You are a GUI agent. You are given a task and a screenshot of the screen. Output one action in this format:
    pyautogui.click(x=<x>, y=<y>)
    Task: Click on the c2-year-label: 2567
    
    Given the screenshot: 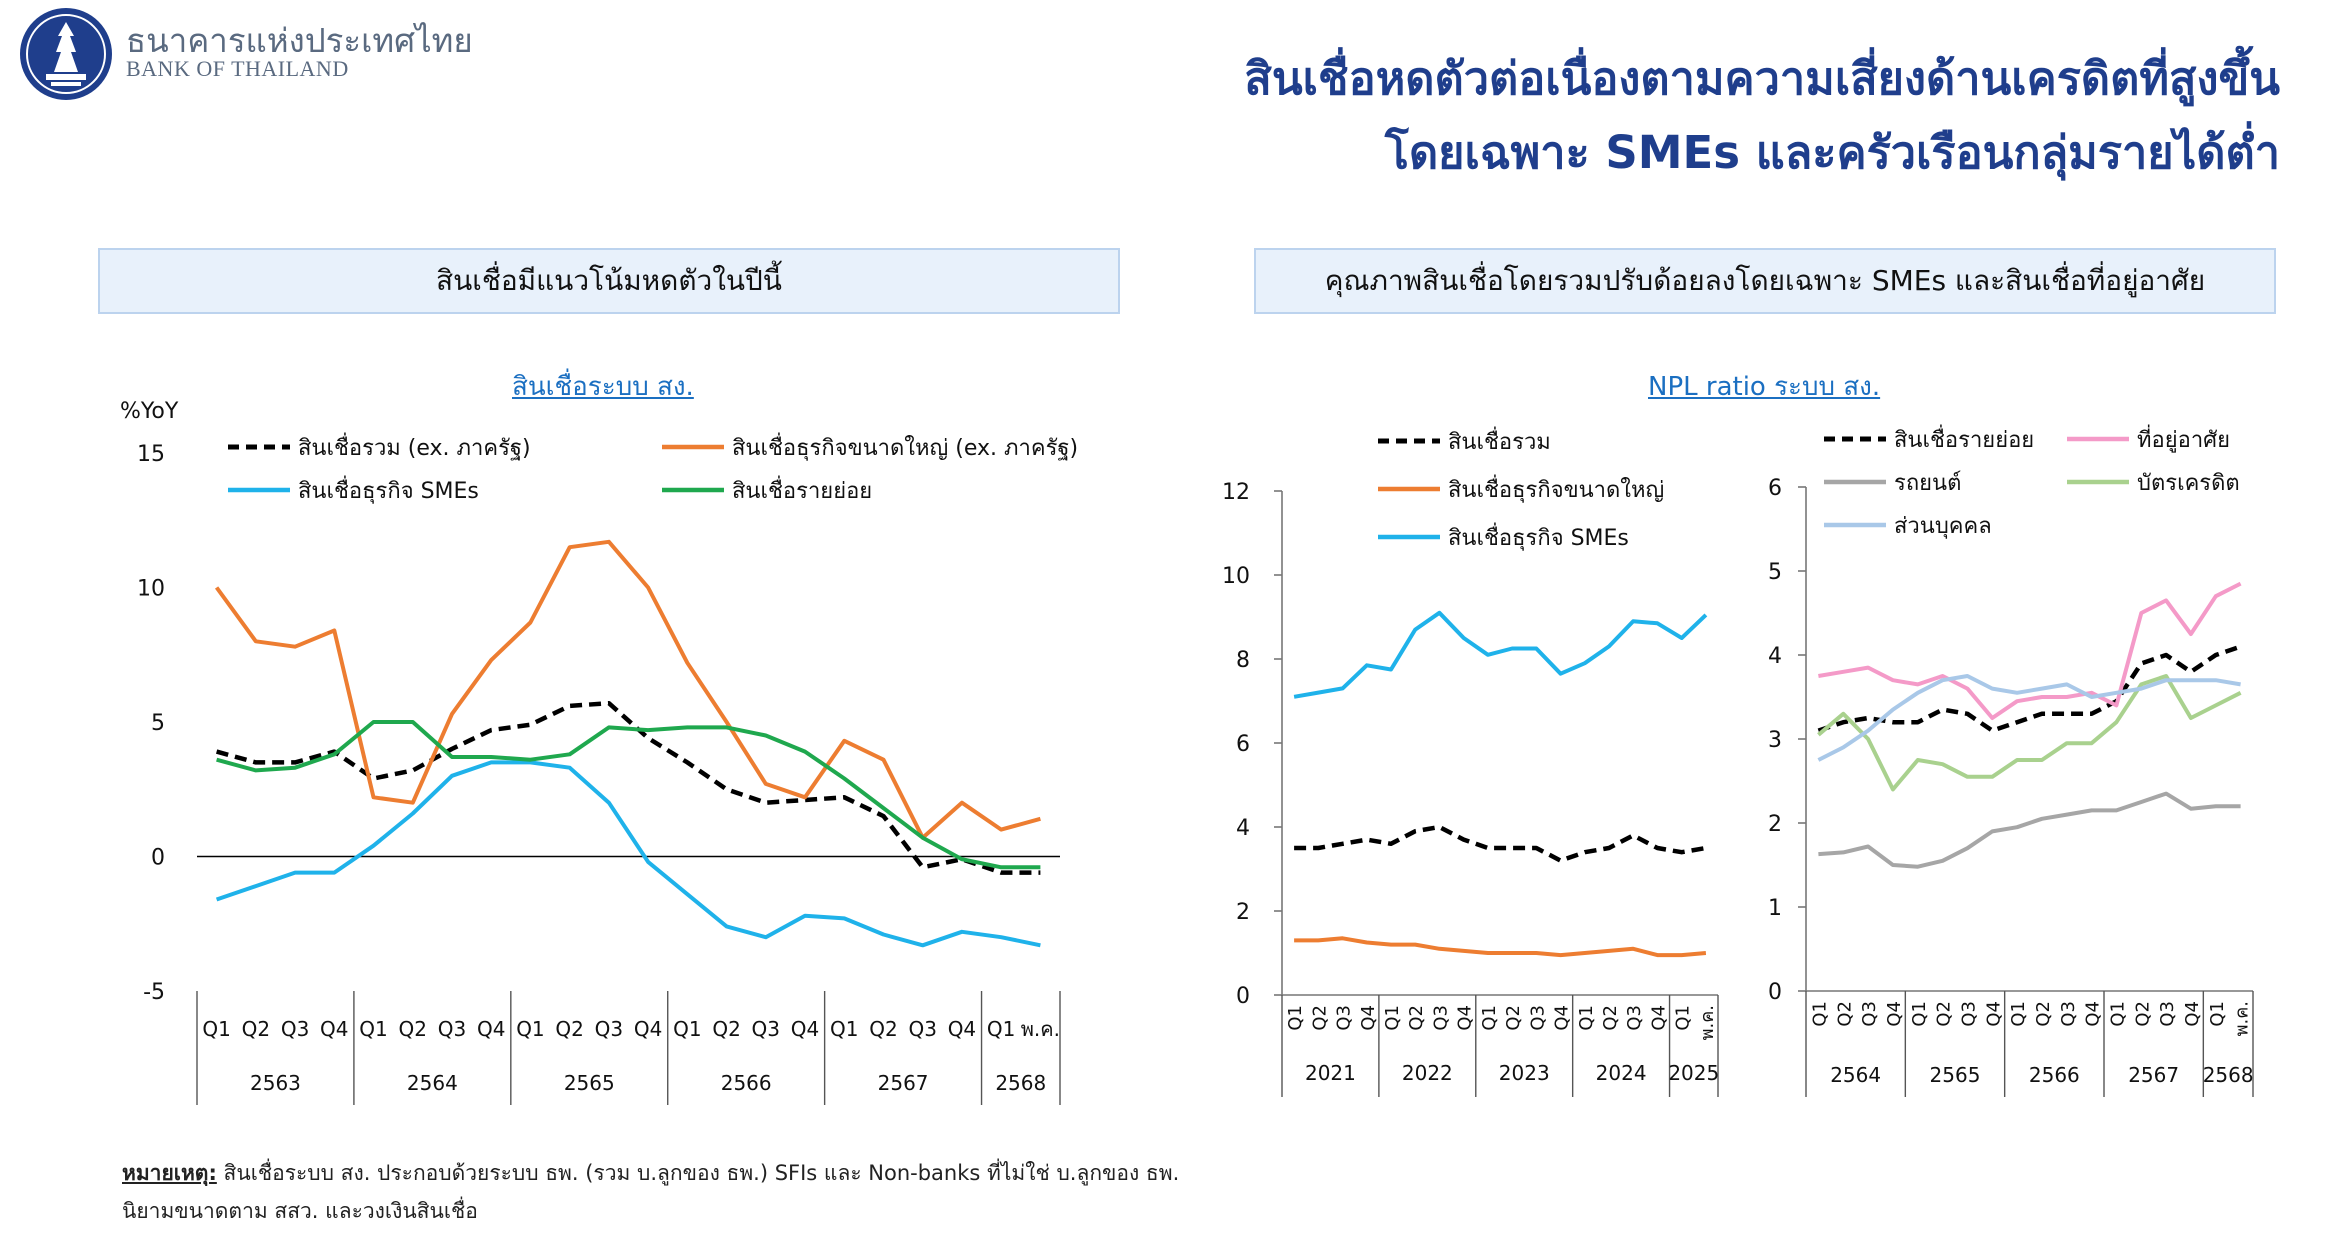 What is the action you would take?
    pyautogui.click(x=2153, y=1075)
    